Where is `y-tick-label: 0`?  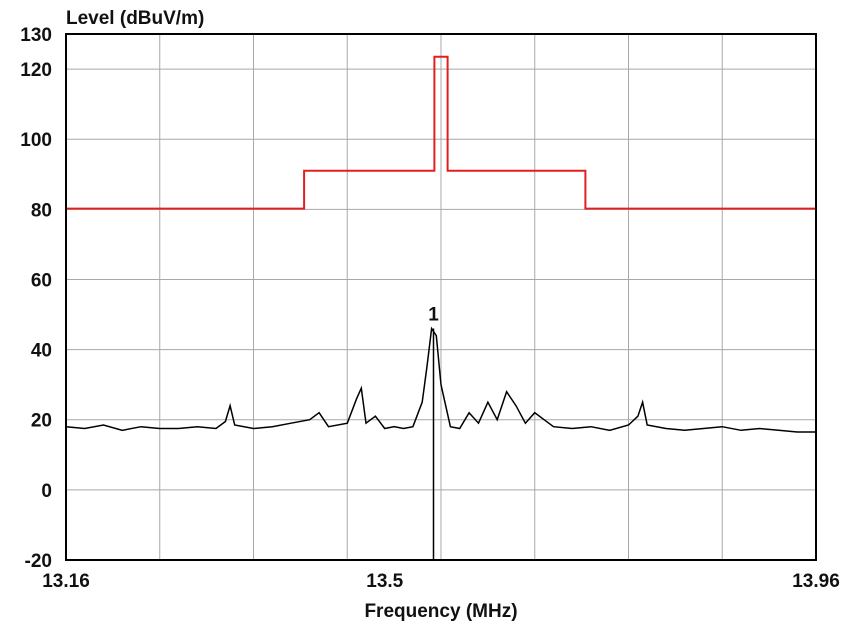
y-tick-label: 0 is located at coordinates (46, 491).